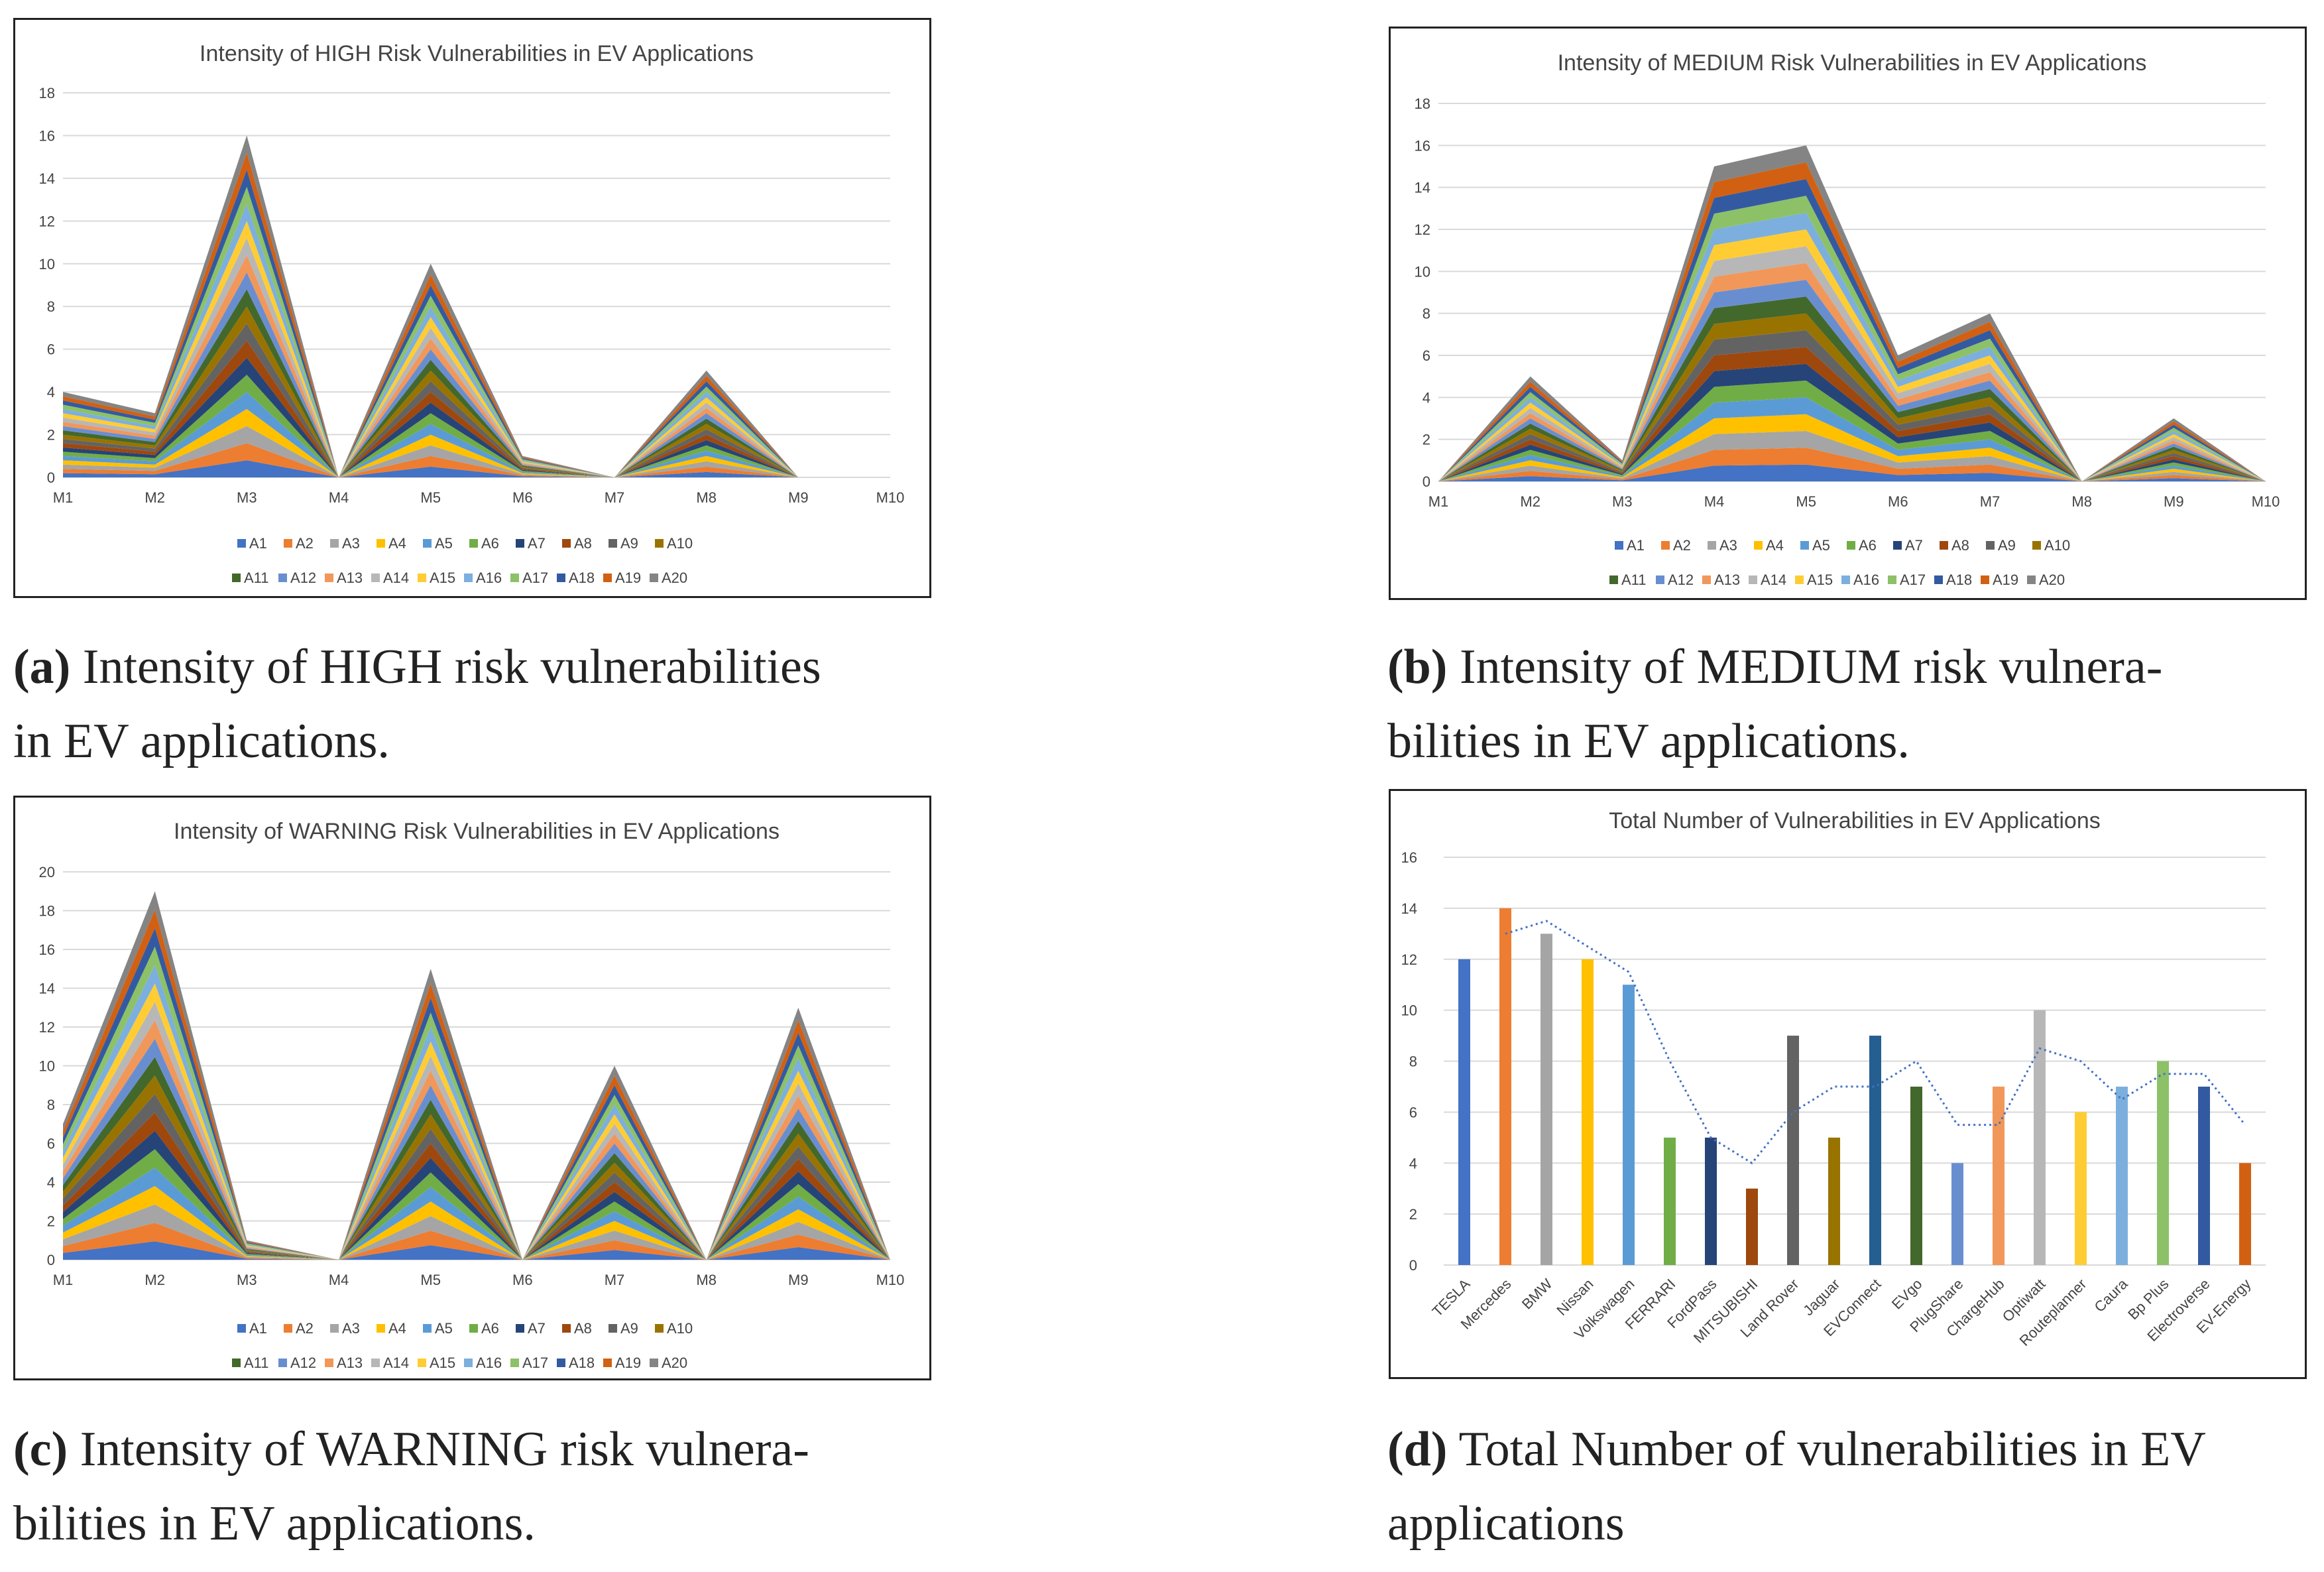 The width and height of the screenshot is (2324, 1572). Describe the element at coordinates (1799, 579) in the screenshot. I see `legend-swatch-A15` at that location.